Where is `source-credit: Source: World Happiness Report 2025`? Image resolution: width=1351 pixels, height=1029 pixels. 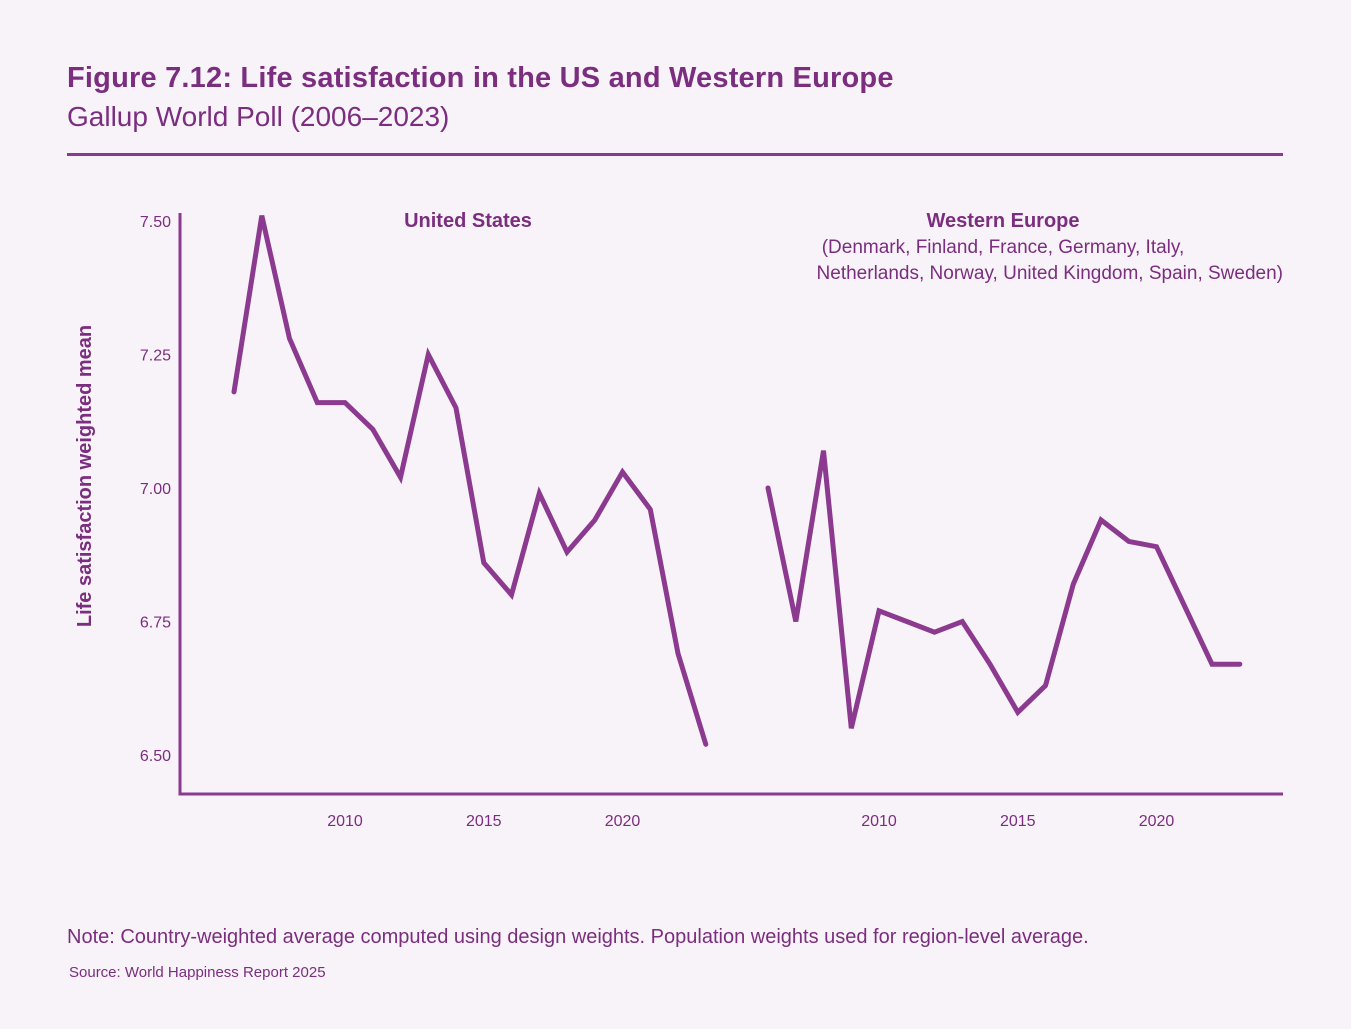 source-credit: Source: World Happiness Report 2025 is located at coordinates (197, 972).